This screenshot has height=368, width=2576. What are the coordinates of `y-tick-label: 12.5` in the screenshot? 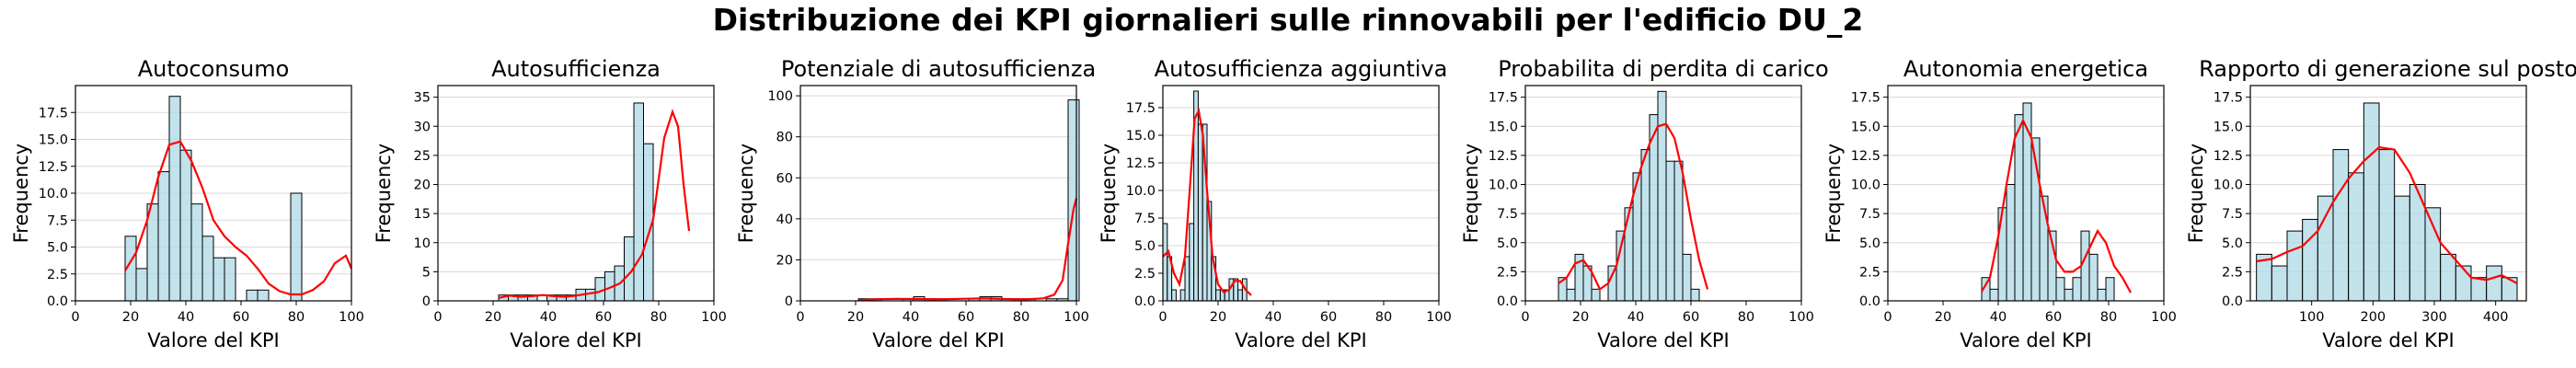 It's located at (53, 167).